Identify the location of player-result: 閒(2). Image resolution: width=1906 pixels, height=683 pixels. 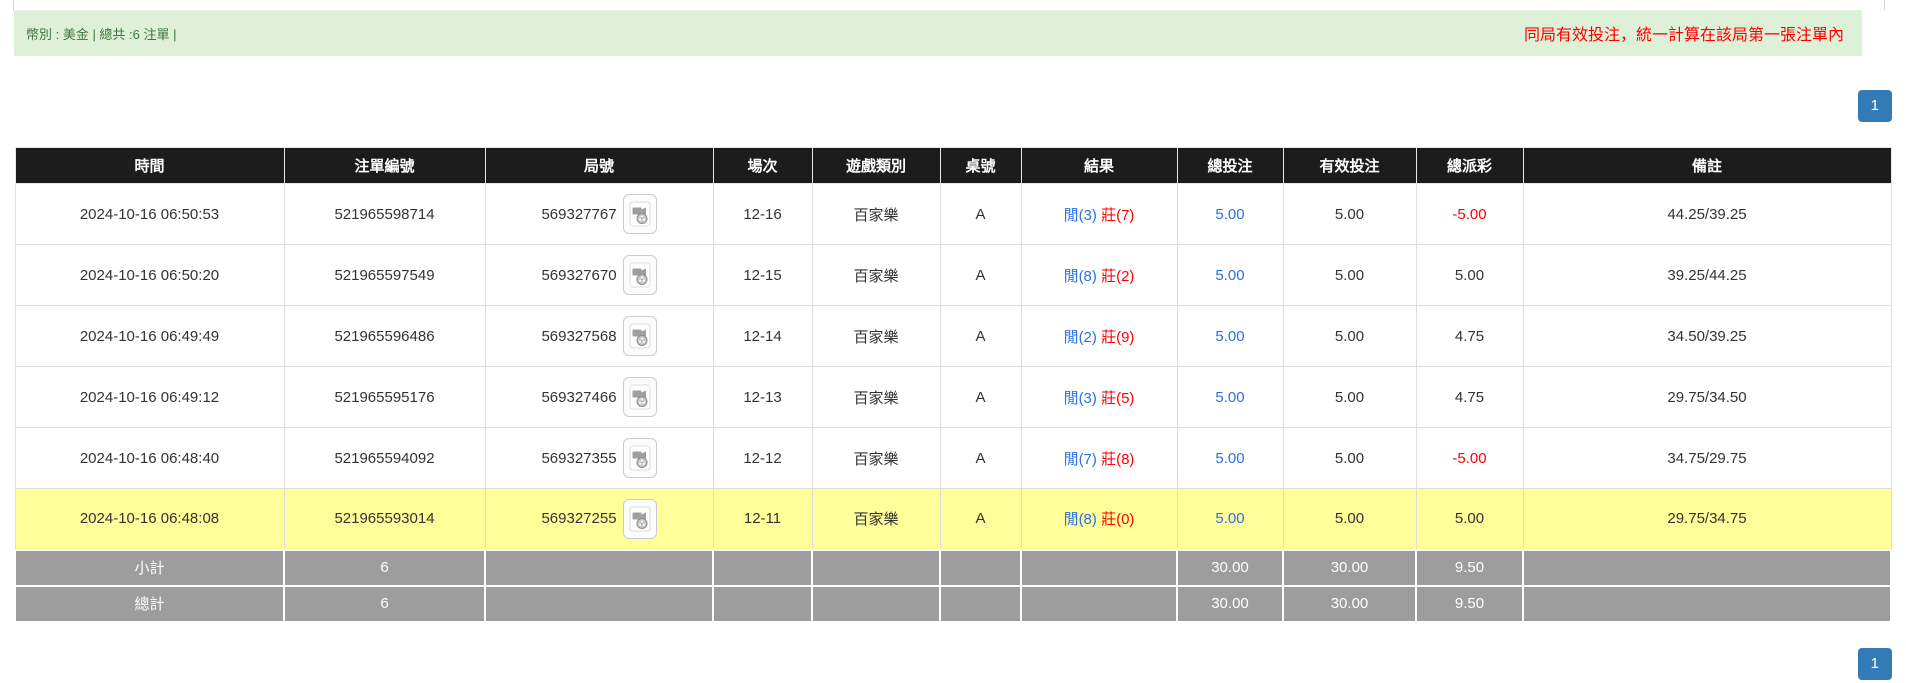
(1080, 337).